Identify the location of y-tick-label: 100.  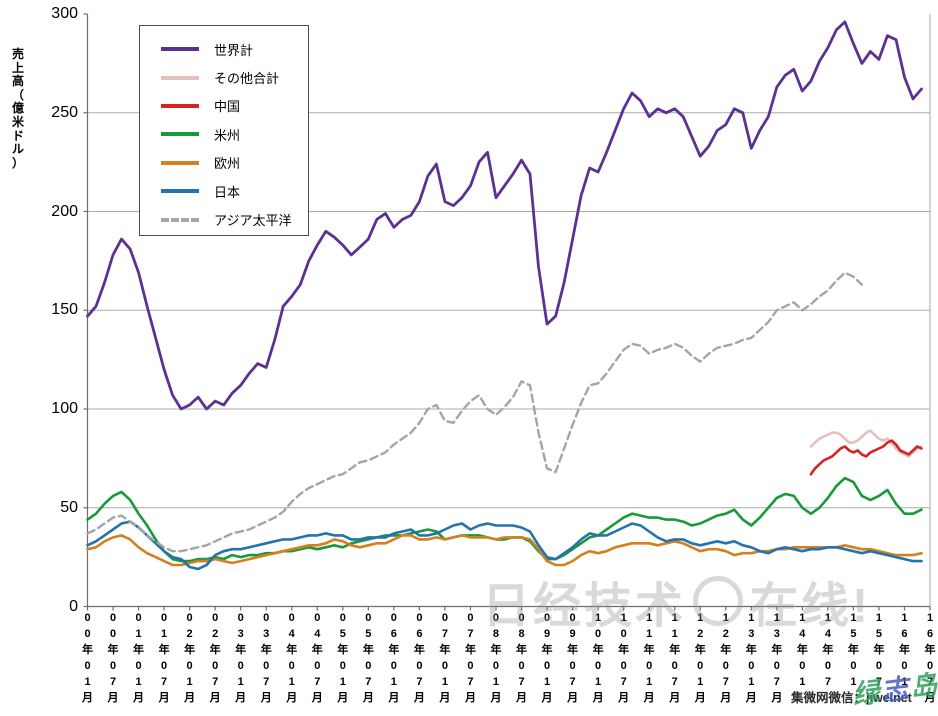
(64, 408).